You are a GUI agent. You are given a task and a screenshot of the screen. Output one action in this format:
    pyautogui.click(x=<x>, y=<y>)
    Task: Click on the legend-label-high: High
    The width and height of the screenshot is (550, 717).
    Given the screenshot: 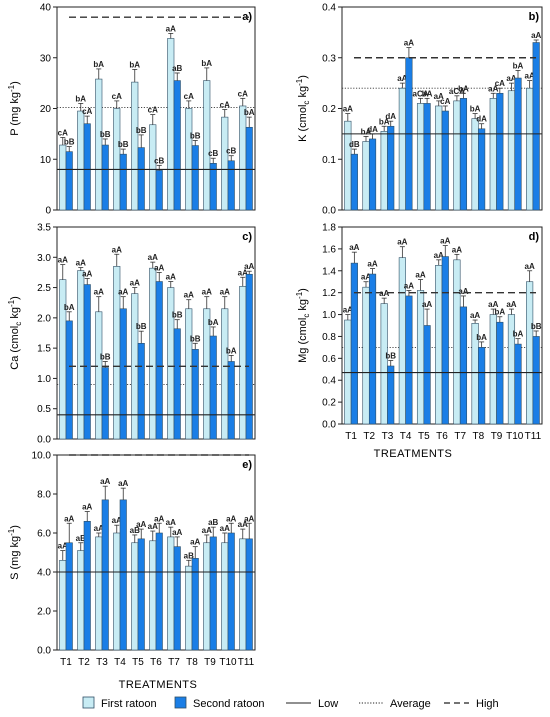 What is the action you would take?
    pyautogui.click(x=487, y=704)
    